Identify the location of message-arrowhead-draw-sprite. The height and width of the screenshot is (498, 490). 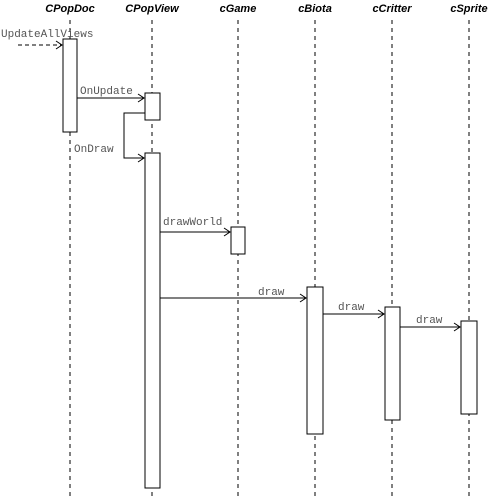
(457, 327).